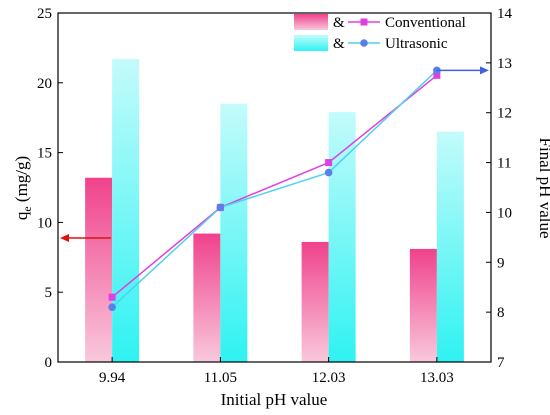 This screenshot has height=415, width=550. What do you see at coordinates (21, 181) in the screenshot?
I see `y-axis-label-unit: (mg/g)` at bounding box center [21, 181].